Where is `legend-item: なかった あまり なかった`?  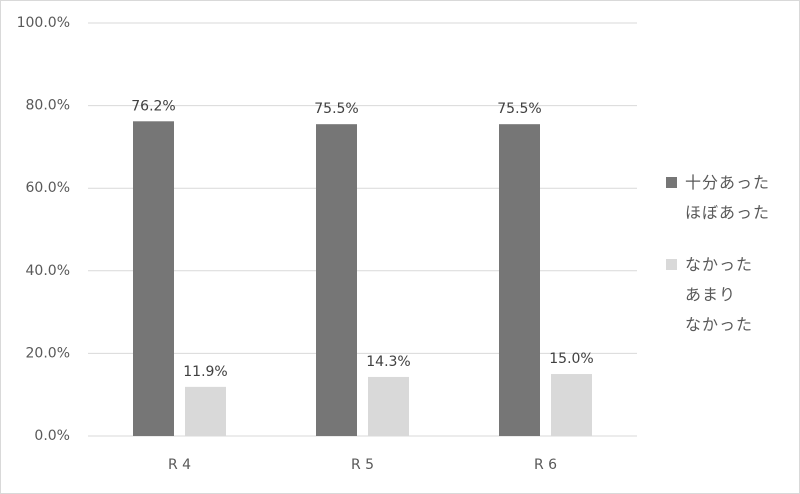 legend-item: なかった あまり なかった is located at coordinates (718, 295).